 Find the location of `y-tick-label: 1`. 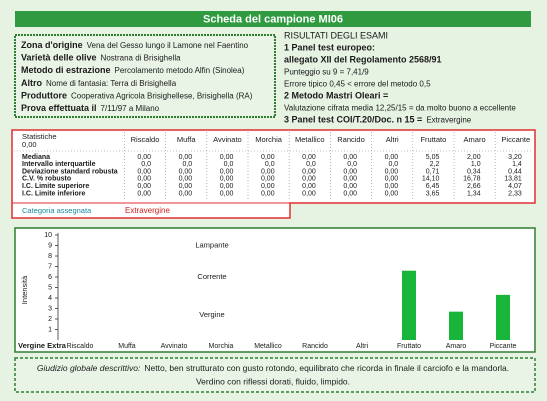

y-tick-label: 1 is located at coordinates (50, 329).